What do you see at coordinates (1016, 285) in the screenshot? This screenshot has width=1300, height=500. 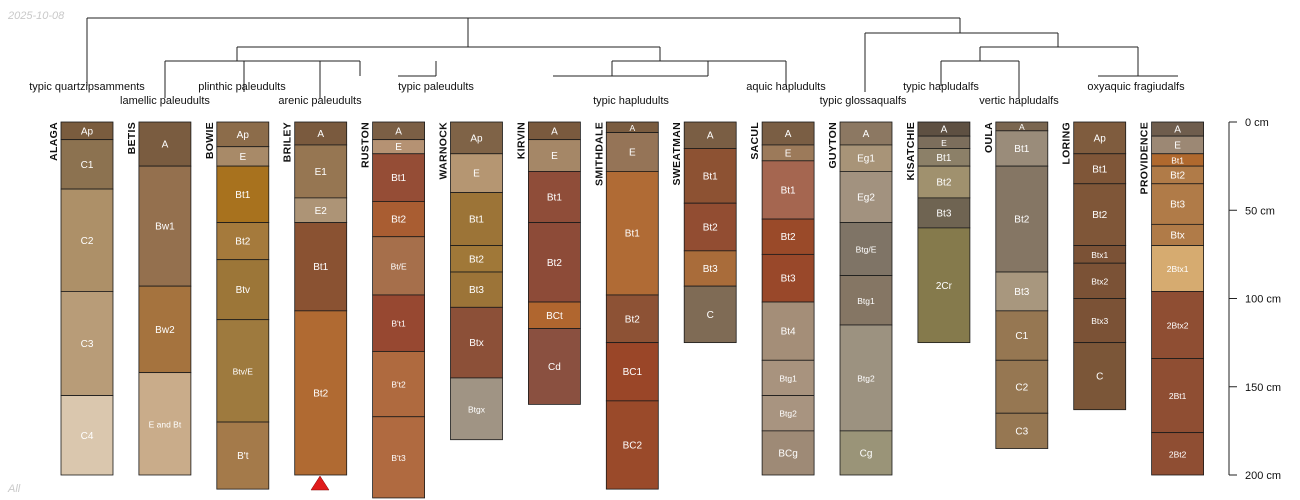 I see `profile-oula: OULA A Bt1 Bt2 Bt3 C1 C2 C3` at bounding box center [1016, 285].